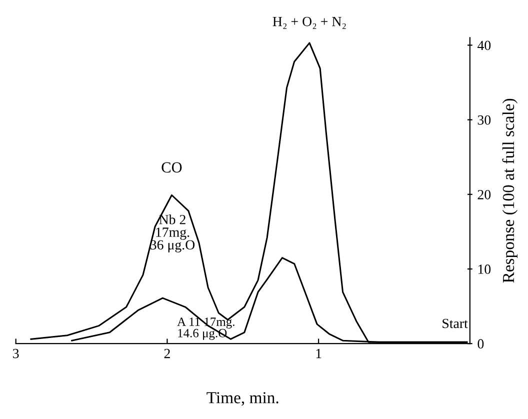  Describe the element at coordinates (319, 353) in the screenshot. I see `x-tick-label: 1` at that location.